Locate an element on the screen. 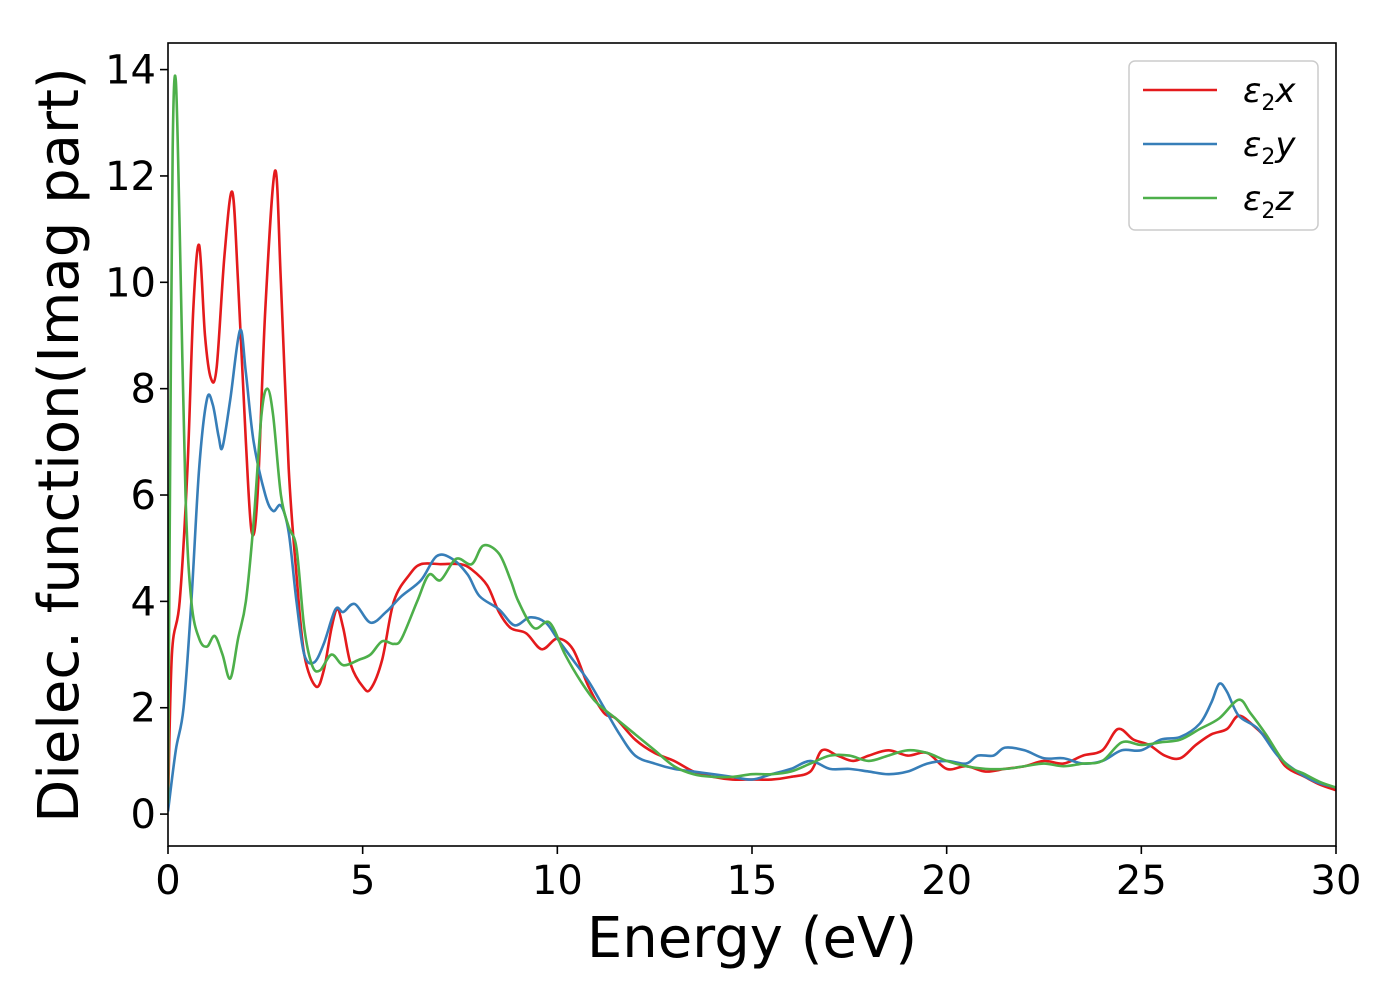  y-tick-label: 10 is located at coordinates (130, 283).